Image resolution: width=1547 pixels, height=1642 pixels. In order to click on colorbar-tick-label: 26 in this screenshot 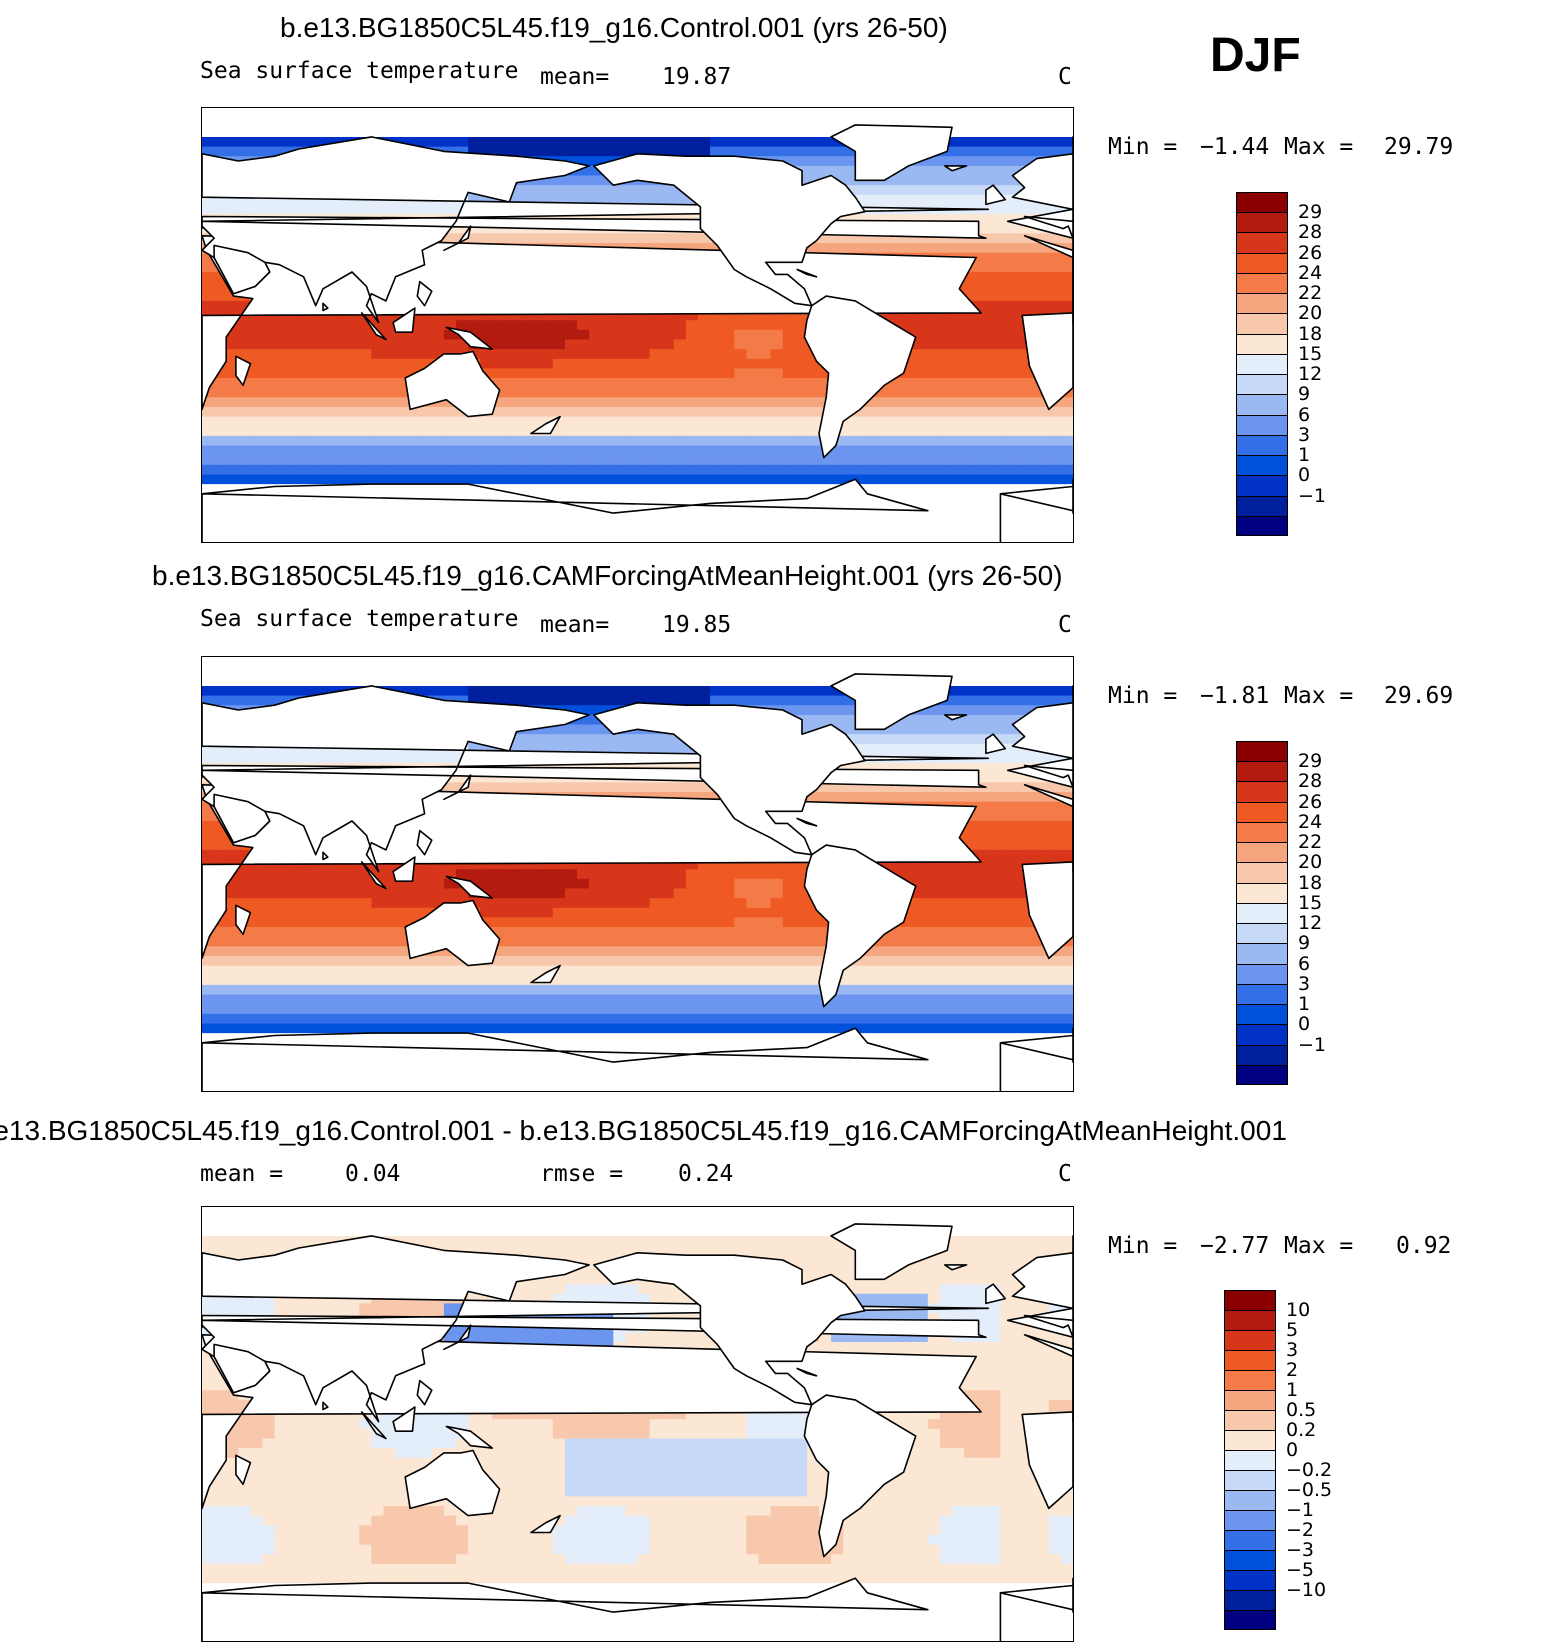, I will do `click(1310, 252)`.